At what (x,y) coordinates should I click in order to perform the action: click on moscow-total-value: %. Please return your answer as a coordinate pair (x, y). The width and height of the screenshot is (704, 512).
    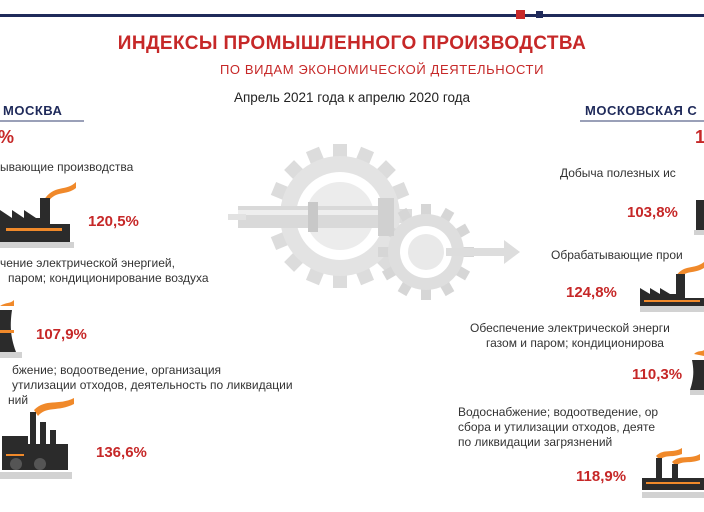
    Looking at the image, I should click on (7, 137).